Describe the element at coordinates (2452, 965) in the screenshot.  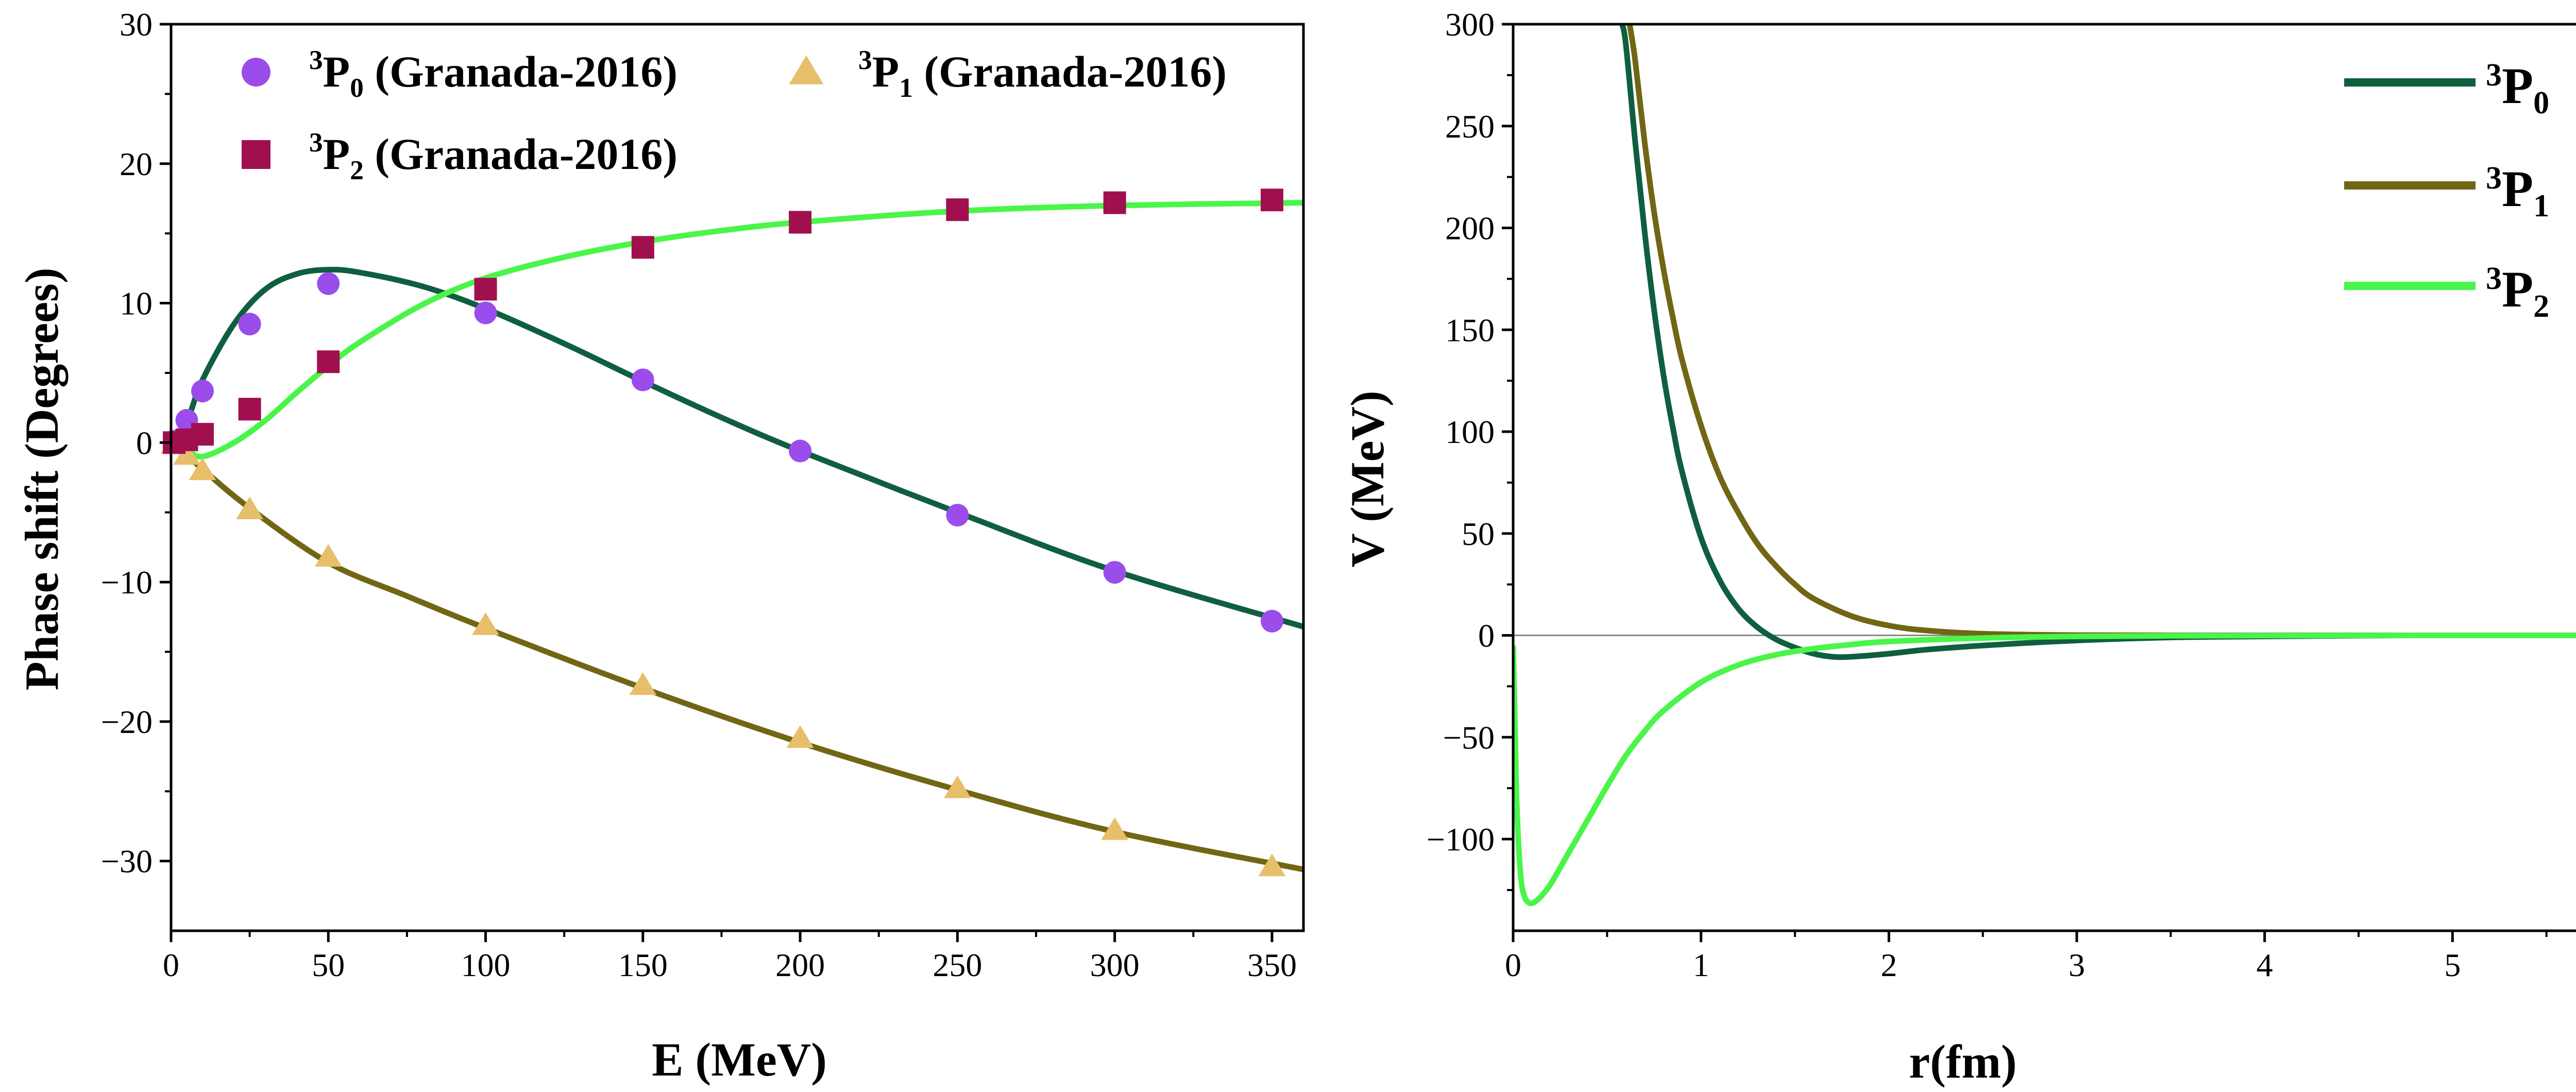
I see `x-tick-label: 5` at that location.